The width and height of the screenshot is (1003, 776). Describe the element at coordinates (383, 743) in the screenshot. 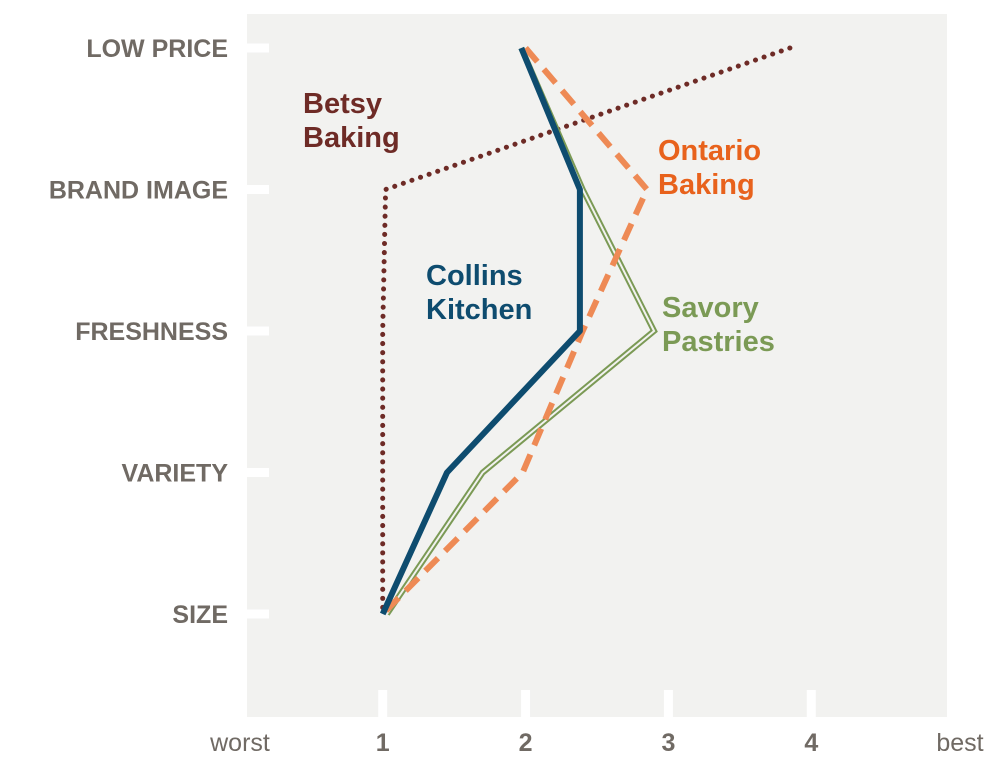

I see `x-tick-label: 1` at that location.